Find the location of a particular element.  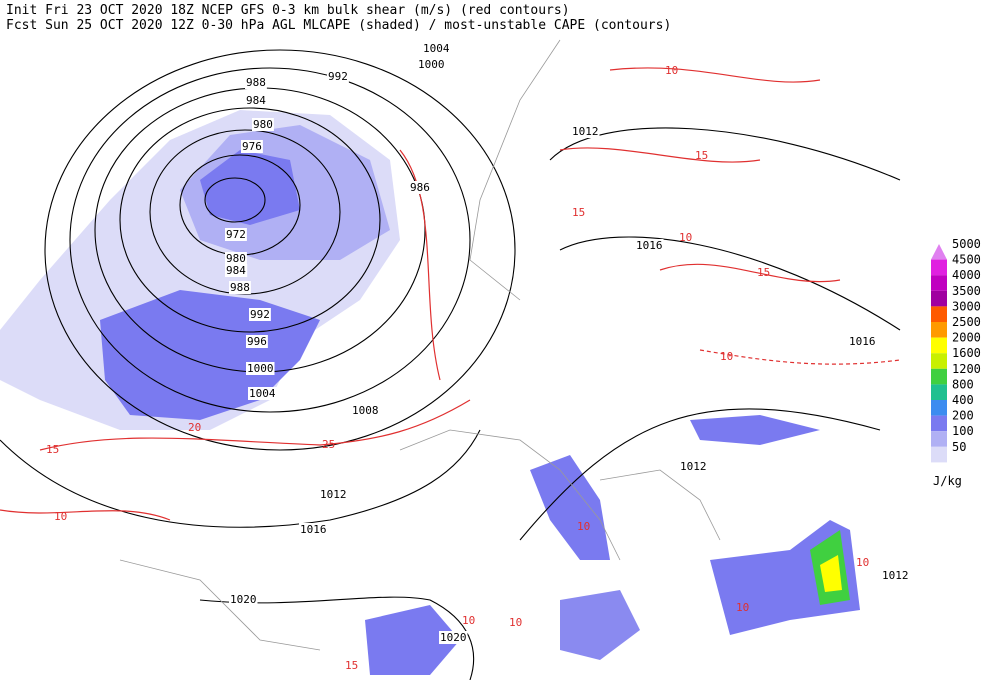

legend-label: 800 is located at coordinates (963, 384).